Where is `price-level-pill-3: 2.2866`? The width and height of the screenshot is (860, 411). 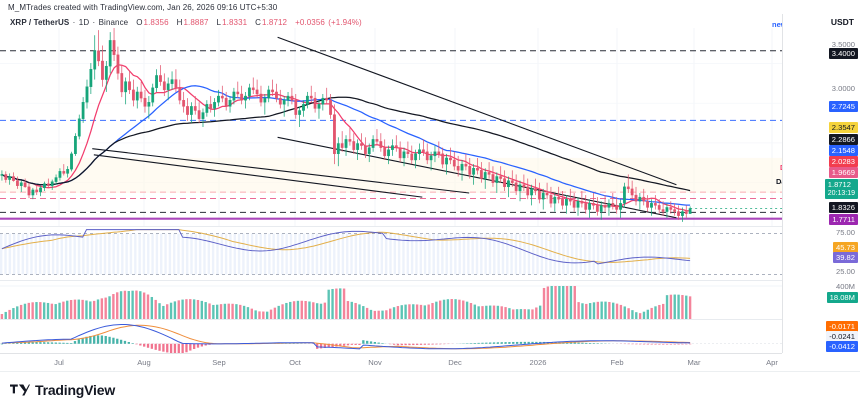
price-level-pill-3: 2.2866 is located at coordinates (843, 139).